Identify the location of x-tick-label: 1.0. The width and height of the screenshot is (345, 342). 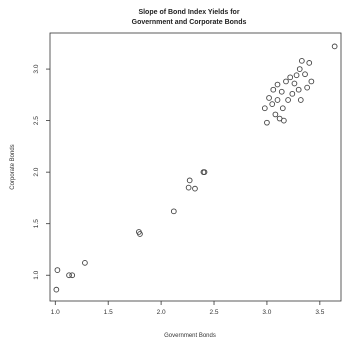
(55, 312).